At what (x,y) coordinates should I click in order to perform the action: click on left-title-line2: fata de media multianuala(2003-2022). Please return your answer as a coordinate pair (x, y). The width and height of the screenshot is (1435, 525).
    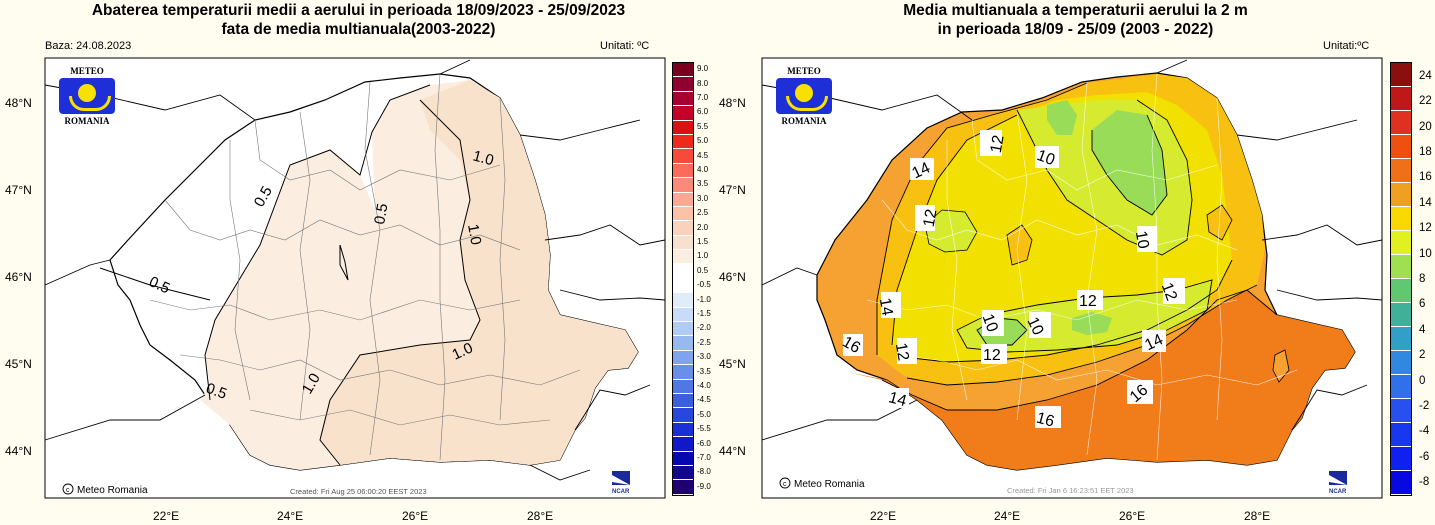
    Looking at the image, I should click on (358, 29).